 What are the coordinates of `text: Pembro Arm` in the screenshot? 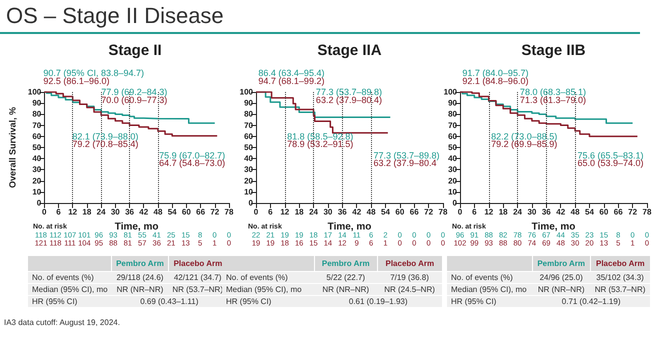 It's located at (561, 264).